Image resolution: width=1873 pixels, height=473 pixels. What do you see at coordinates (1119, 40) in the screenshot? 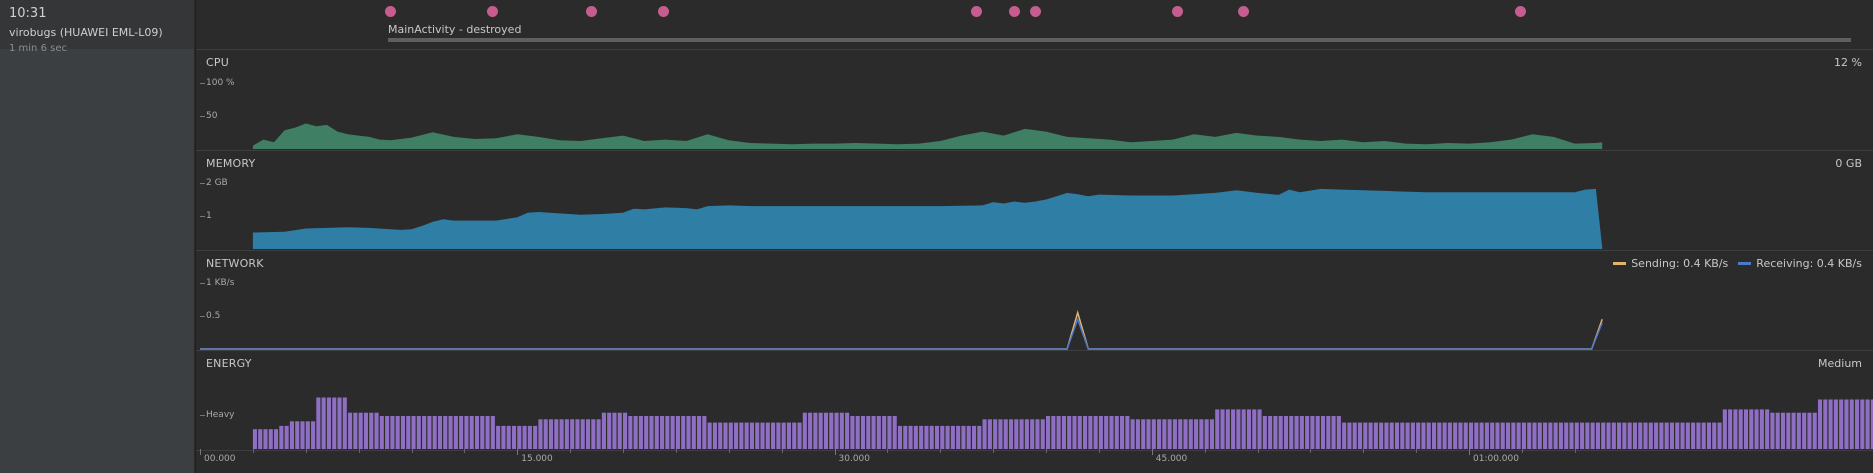
I see `activity-bar` at bounding box center [1119, 40].